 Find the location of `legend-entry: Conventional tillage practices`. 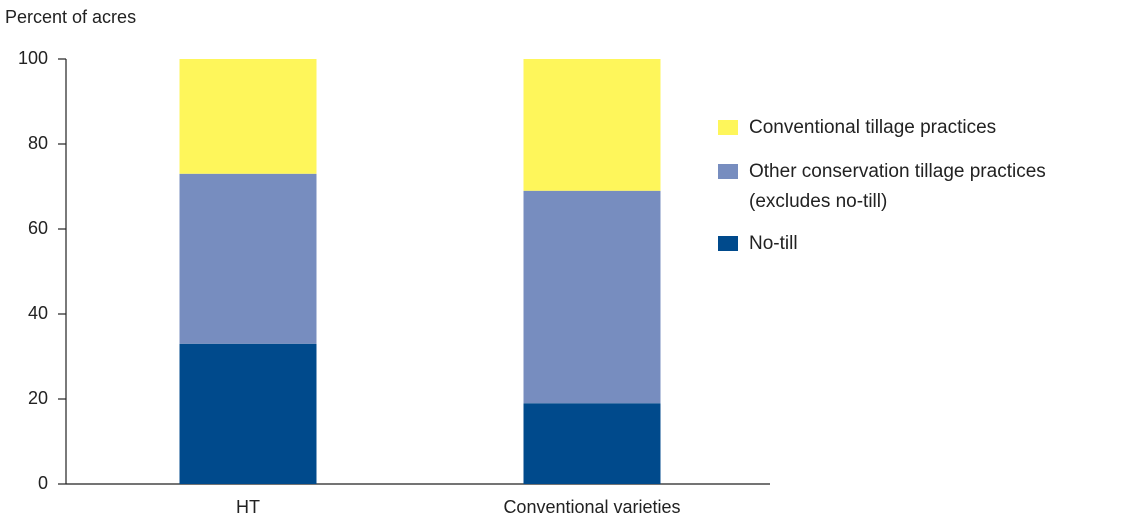

legend-entry: Conventional tillage practices is located at coordinates (857, 128).